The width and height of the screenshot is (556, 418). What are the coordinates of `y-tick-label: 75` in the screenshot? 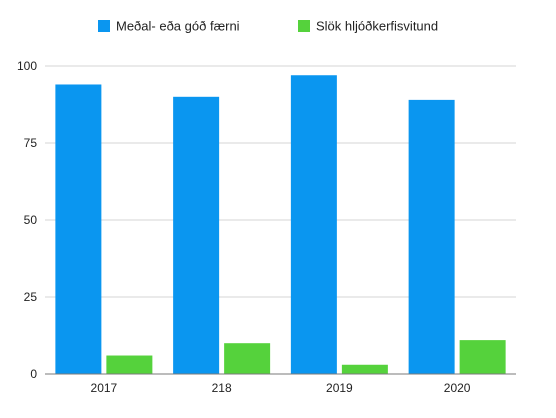 It's located at (31, 143).